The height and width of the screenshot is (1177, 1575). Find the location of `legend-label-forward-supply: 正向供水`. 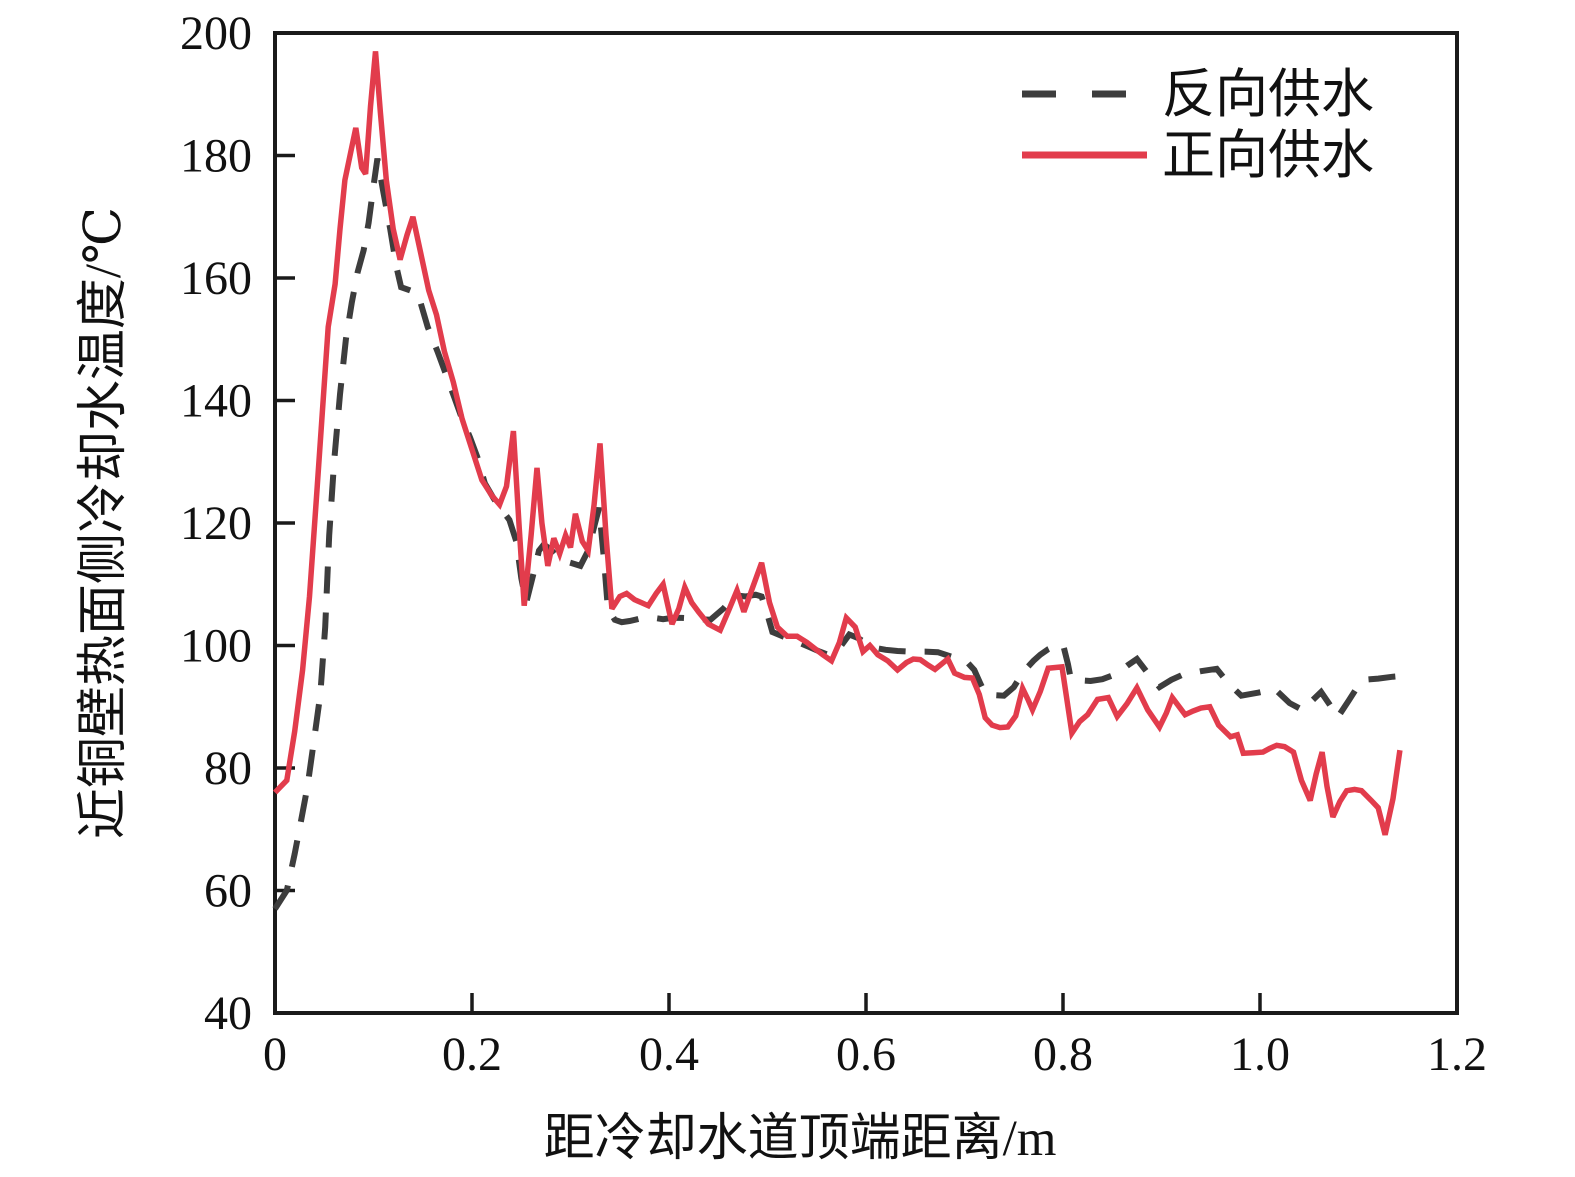

legend-label-forward-supply: 正向供水 is located at coordinates (1268, 156).